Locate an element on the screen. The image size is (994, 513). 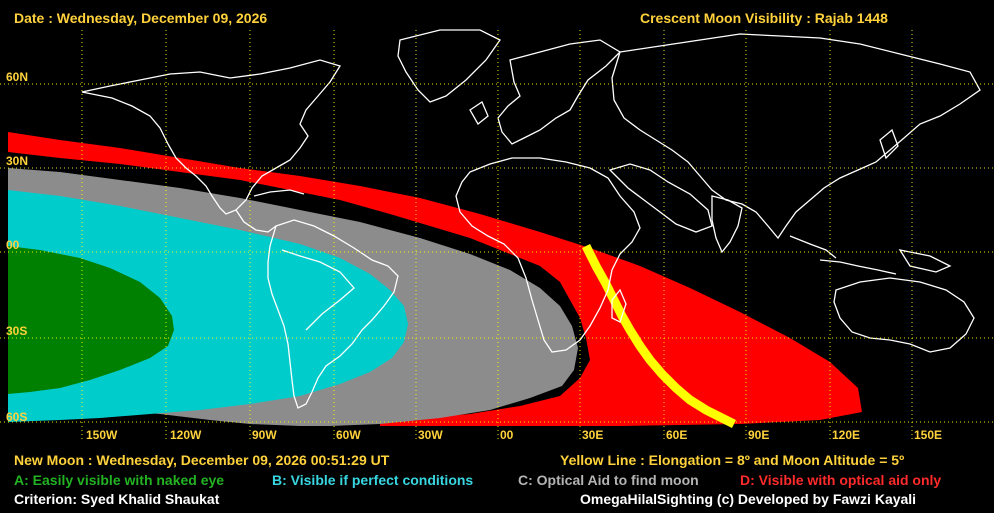
lat-label-30s: 30S is located at coordinates (17, 331).